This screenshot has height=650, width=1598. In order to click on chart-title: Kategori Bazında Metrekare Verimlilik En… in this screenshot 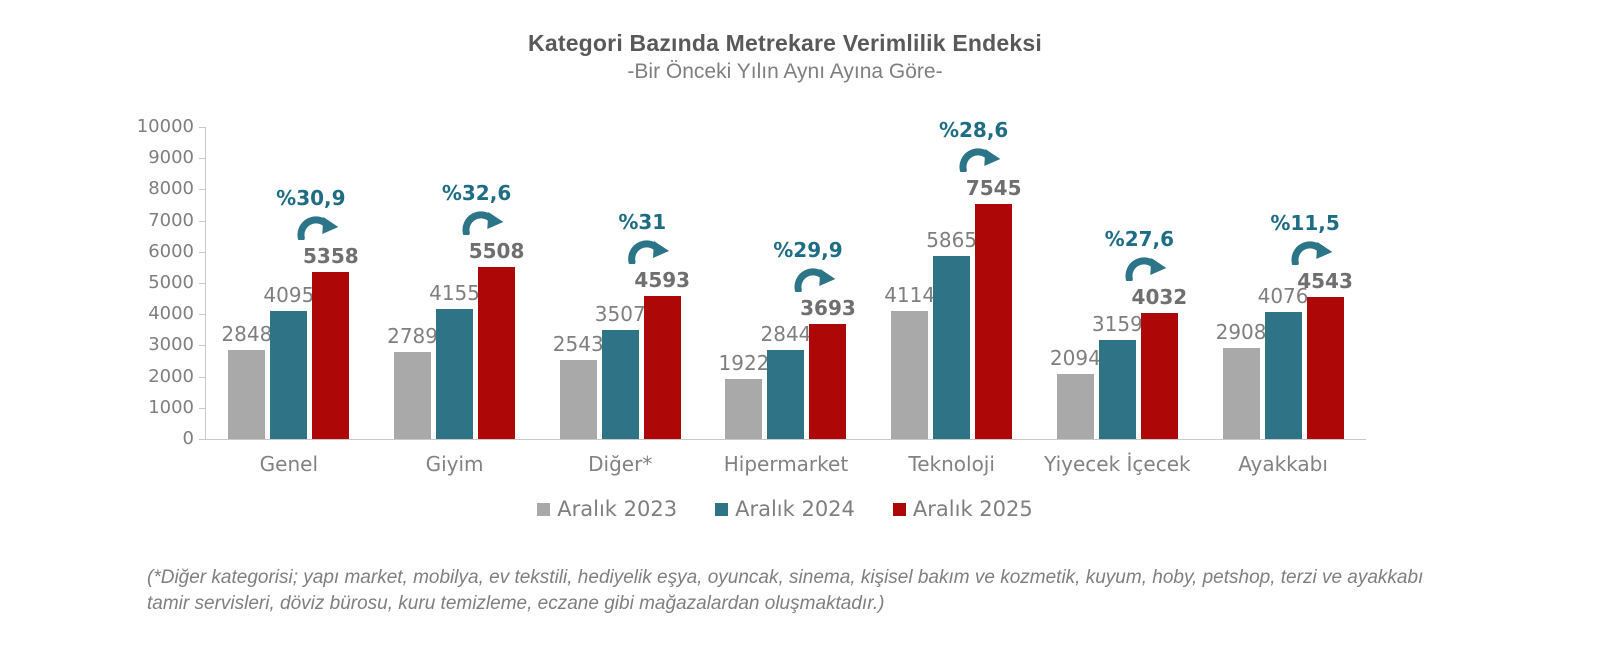, I will do `click(785, 43)`.